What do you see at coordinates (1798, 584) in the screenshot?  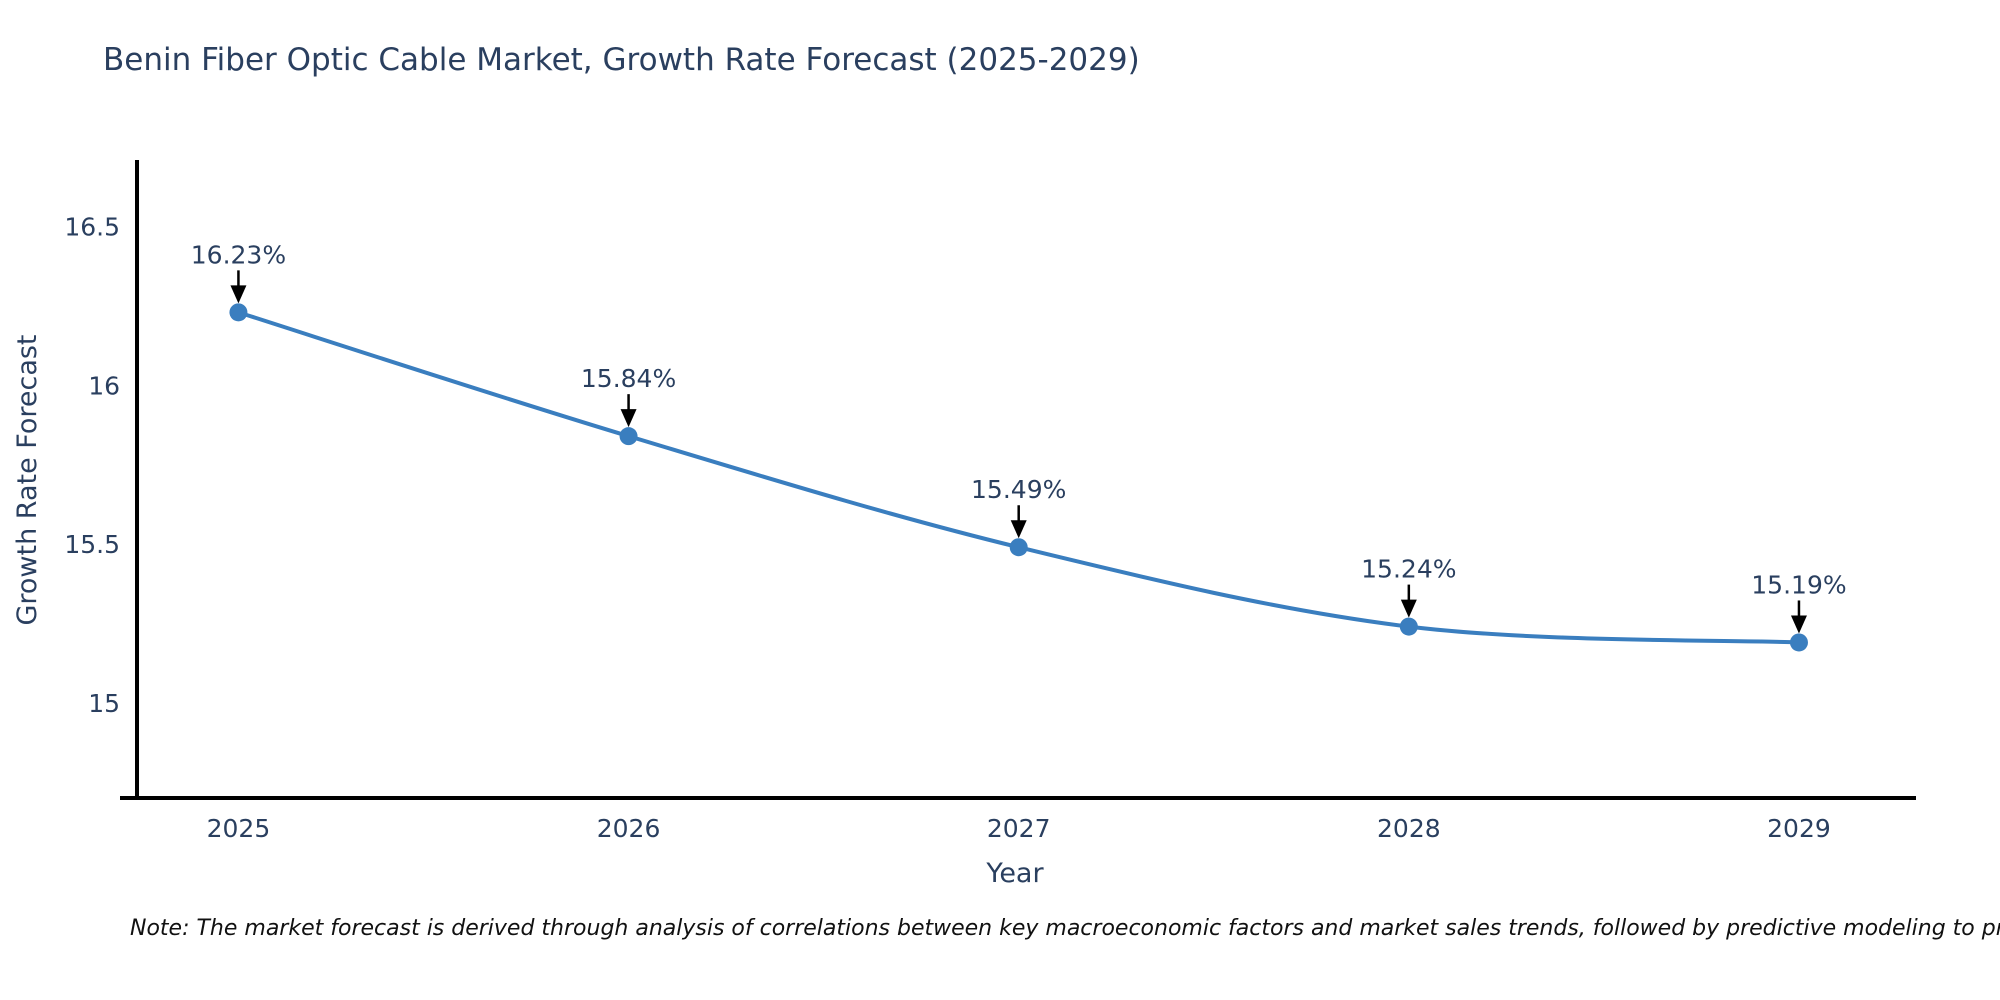 I see `annotation-label-2029: 15.19%` at bounding box center [1798, 584].